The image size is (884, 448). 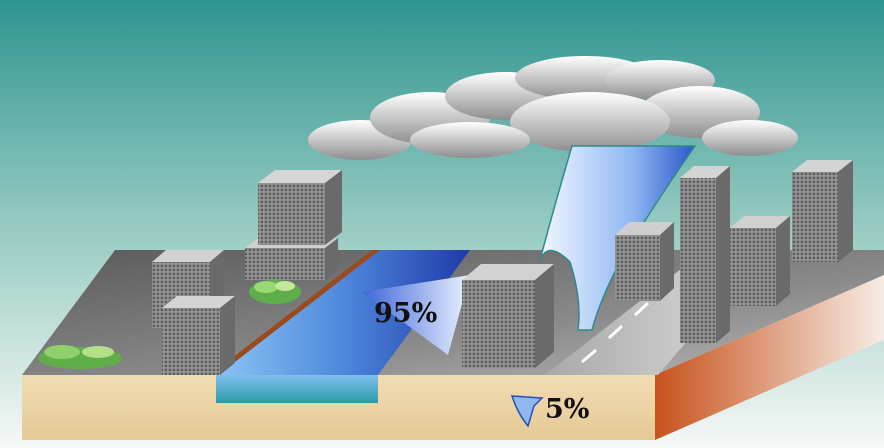 What do you see at coordinates (553, 108) in the screenshot?
I see `rain-cloud` at bounding box center [553, 108].